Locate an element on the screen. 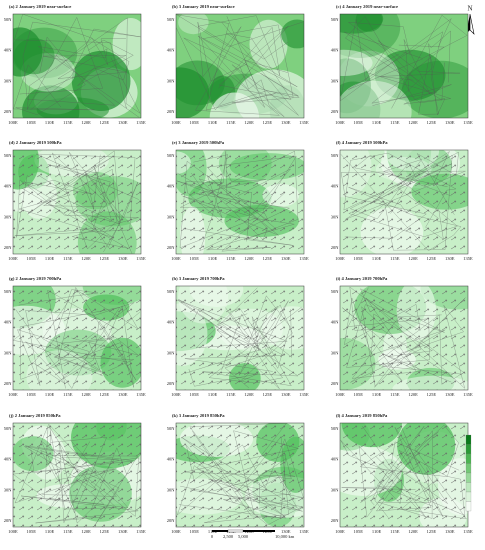  panel-title: (k) 3 January 2019 850hPa is located at coordinates (198, 415).